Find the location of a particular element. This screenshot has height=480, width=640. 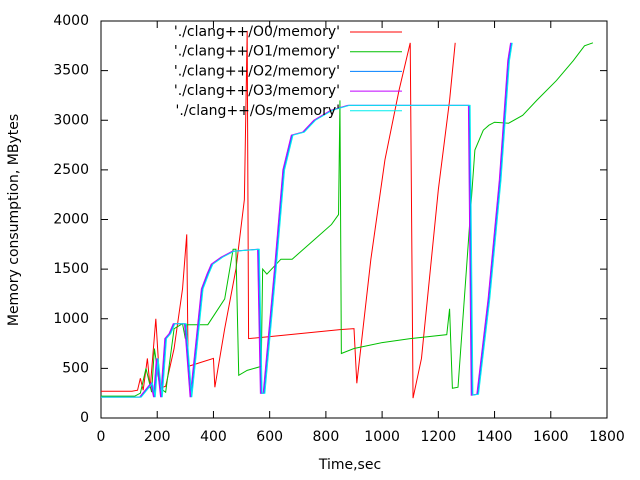

legend-label: './clang++/O1/memory' is located at coordinates (257, 52).